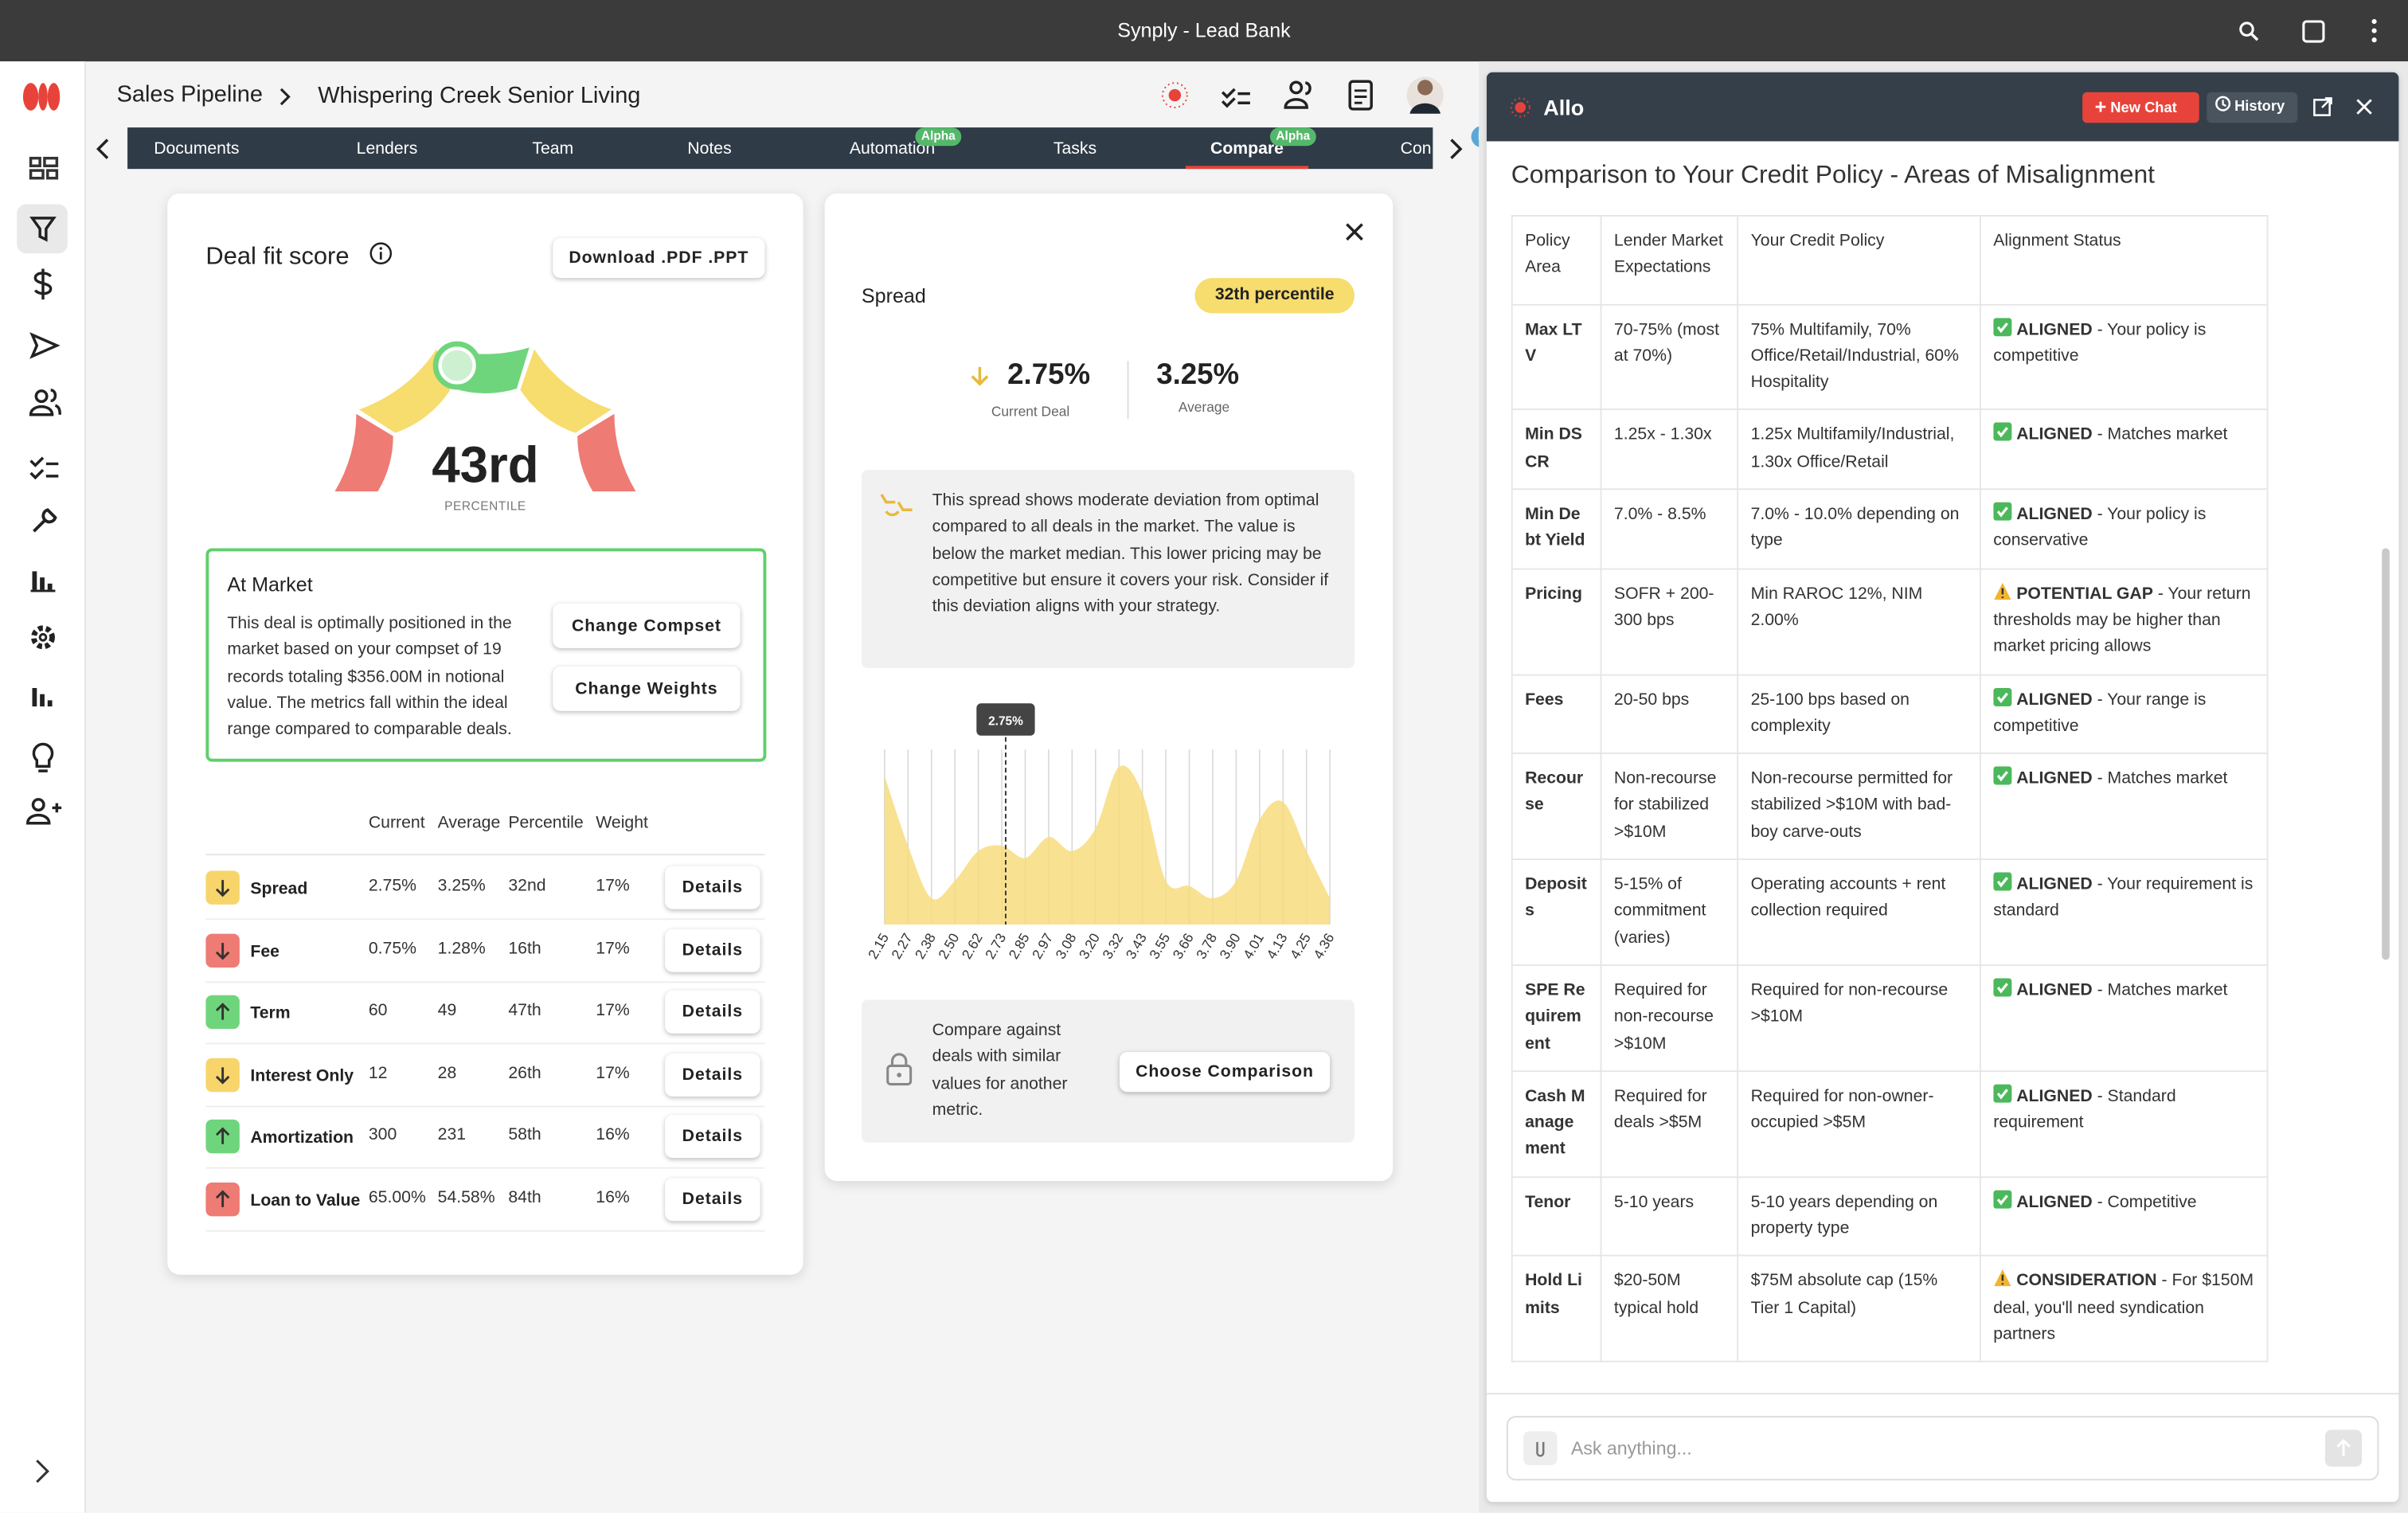  I want to click on current-label: Current Deal, so click(1030, 412).